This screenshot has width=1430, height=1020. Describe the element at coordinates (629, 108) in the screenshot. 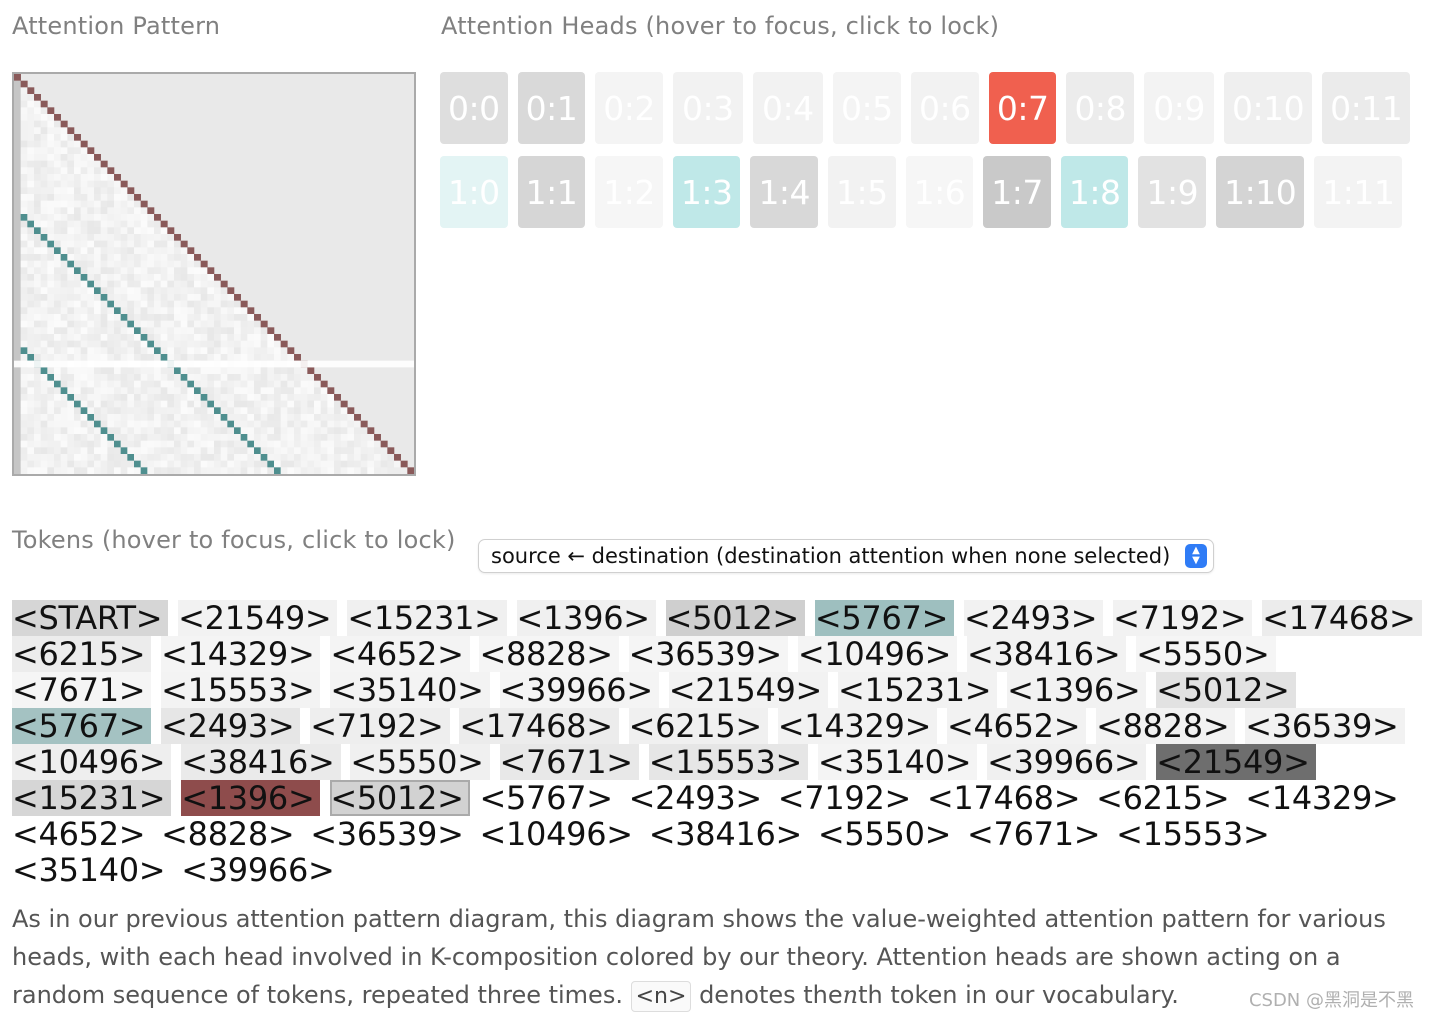

I see `head-button-0-2: 0:2` at that location.